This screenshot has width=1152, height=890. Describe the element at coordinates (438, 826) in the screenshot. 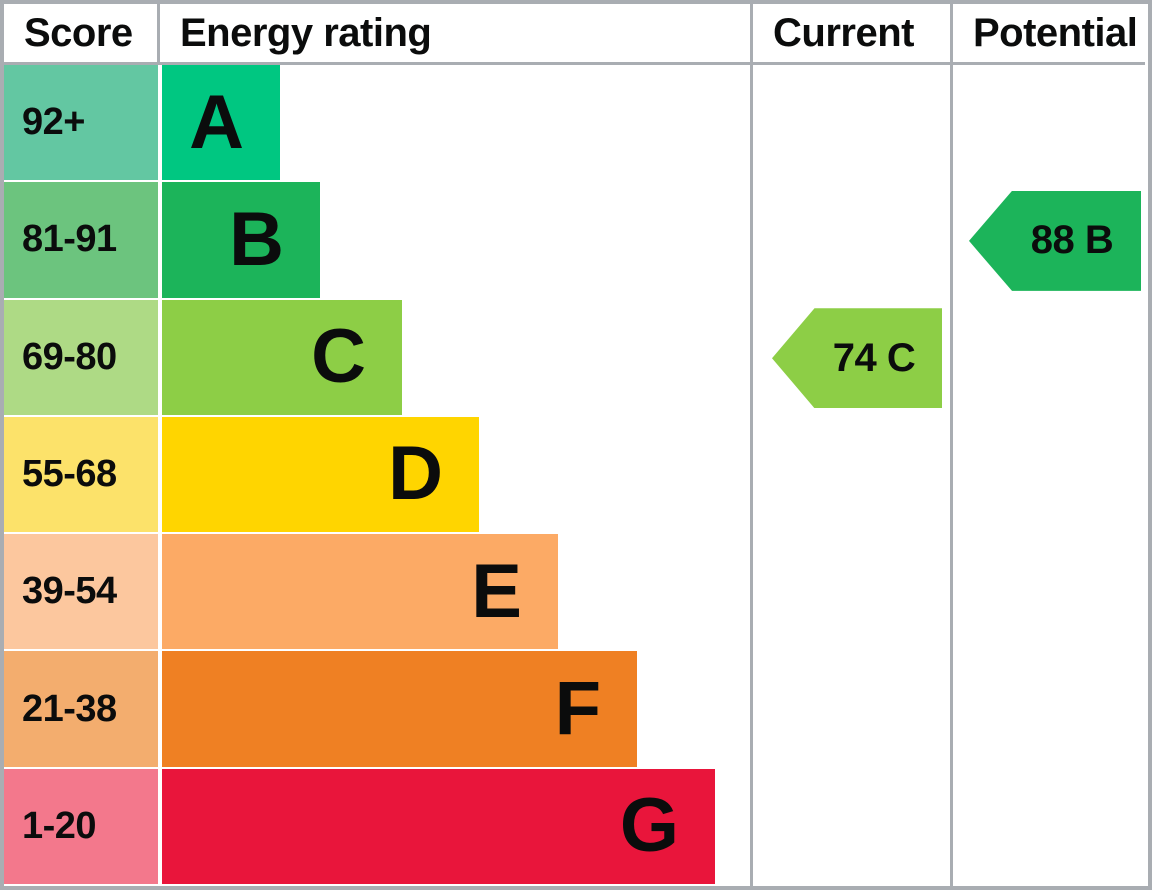

I see `band-bar-g: G` at that location.